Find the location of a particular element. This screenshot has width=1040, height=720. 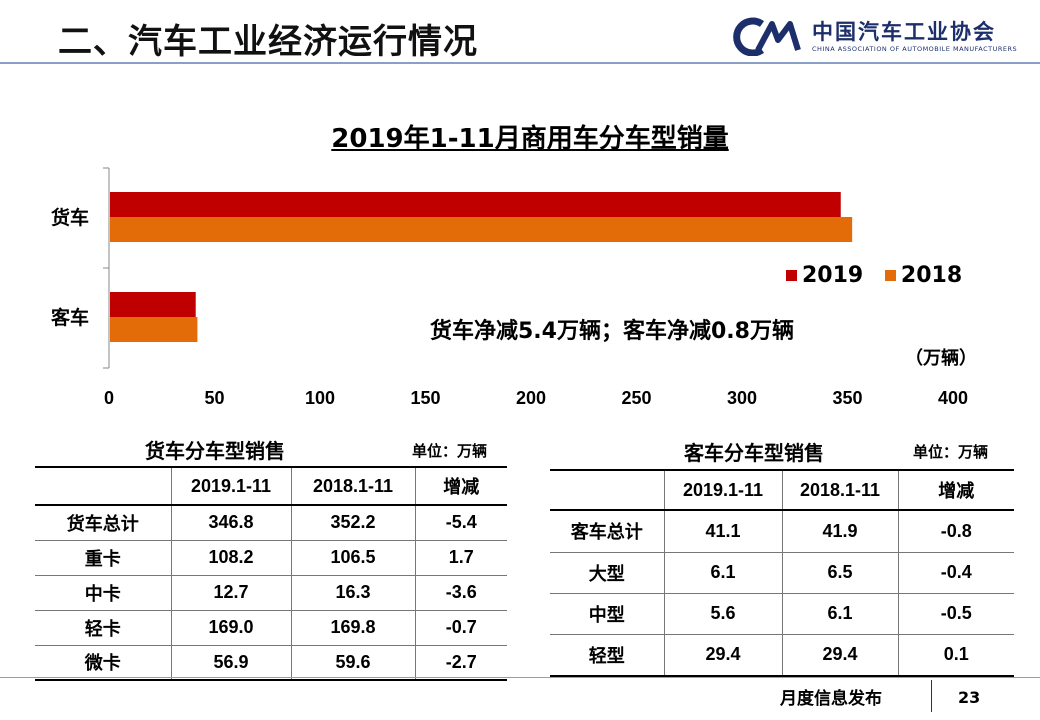

table-row: 客车总计 41.1 41.9 -0.8 is located at coordinates (782, 531).